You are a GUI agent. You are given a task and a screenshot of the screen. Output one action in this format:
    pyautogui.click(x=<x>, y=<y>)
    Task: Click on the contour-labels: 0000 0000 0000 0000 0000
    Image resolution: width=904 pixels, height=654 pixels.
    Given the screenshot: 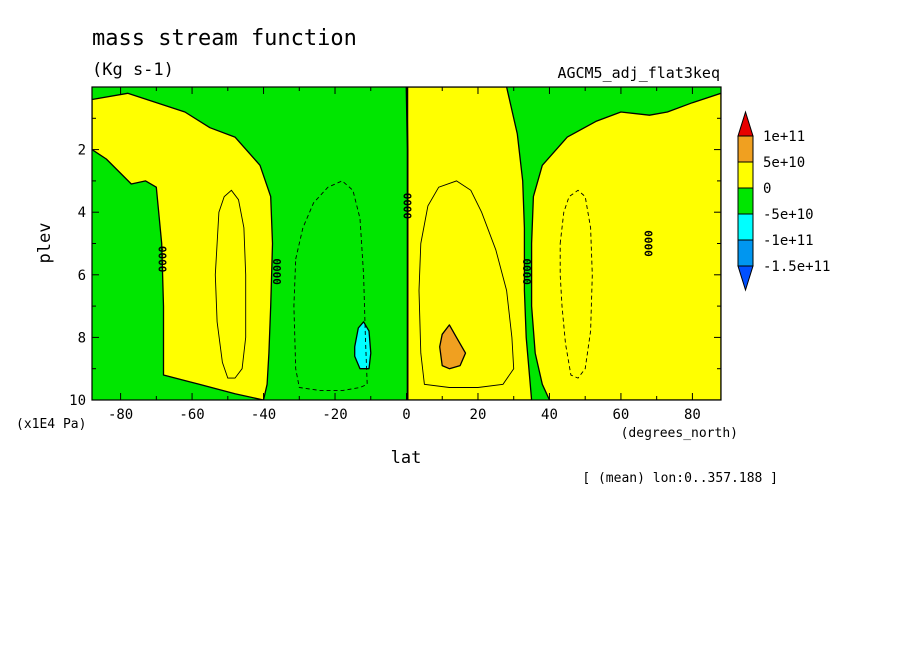 What is the action you would take?
    pyautogui.click(x=405, y=239)
    